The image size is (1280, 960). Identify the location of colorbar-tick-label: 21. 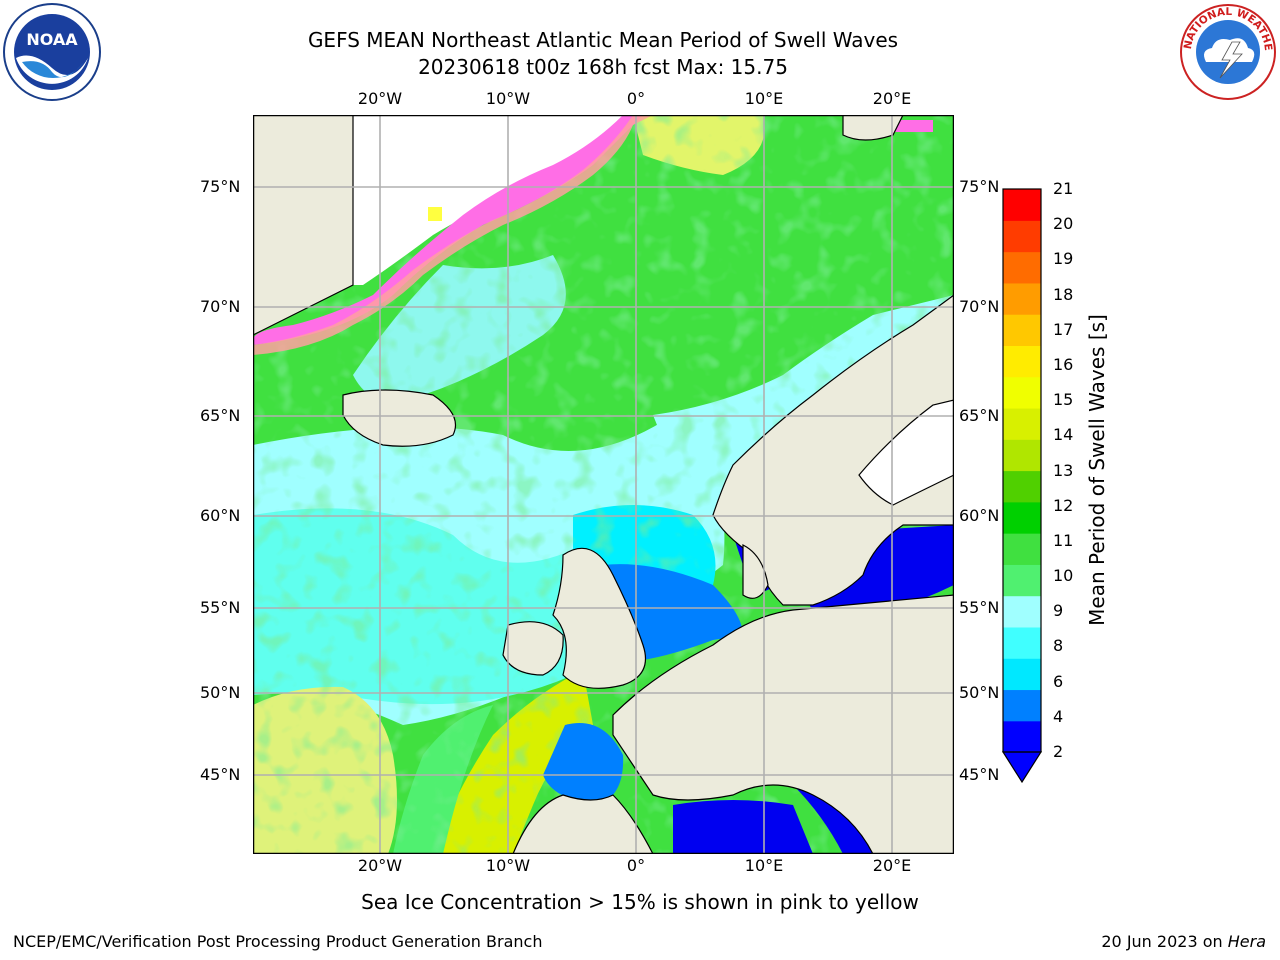
(1063, 188).